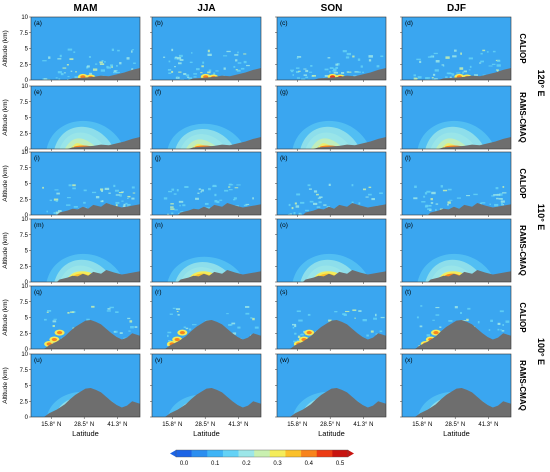  What do you see at coordinates (27, 319) in the screenshot?
I see `y-tick-label: 5` at bounding box center [27, 319].